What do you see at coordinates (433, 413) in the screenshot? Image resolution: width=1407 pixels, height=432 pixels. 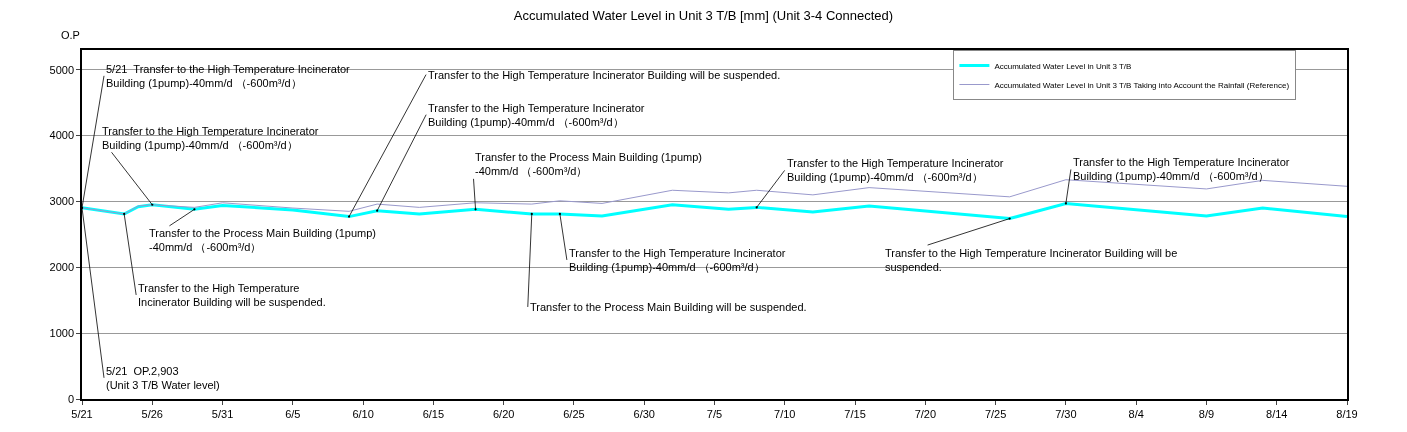 I see `x-tick-label: 6/15` at bounding box center [433, 413].